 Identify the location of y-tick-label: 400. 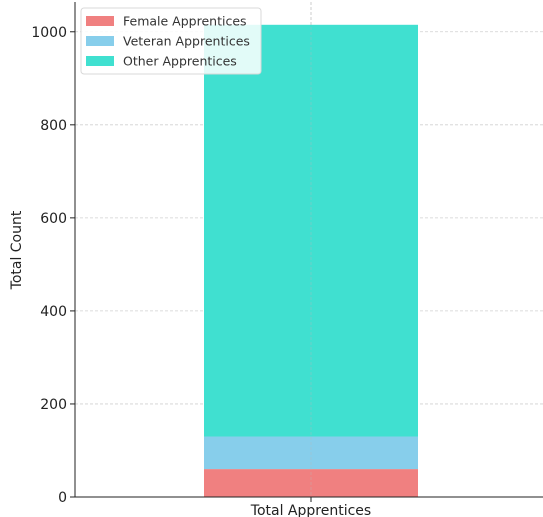
(53, 312).